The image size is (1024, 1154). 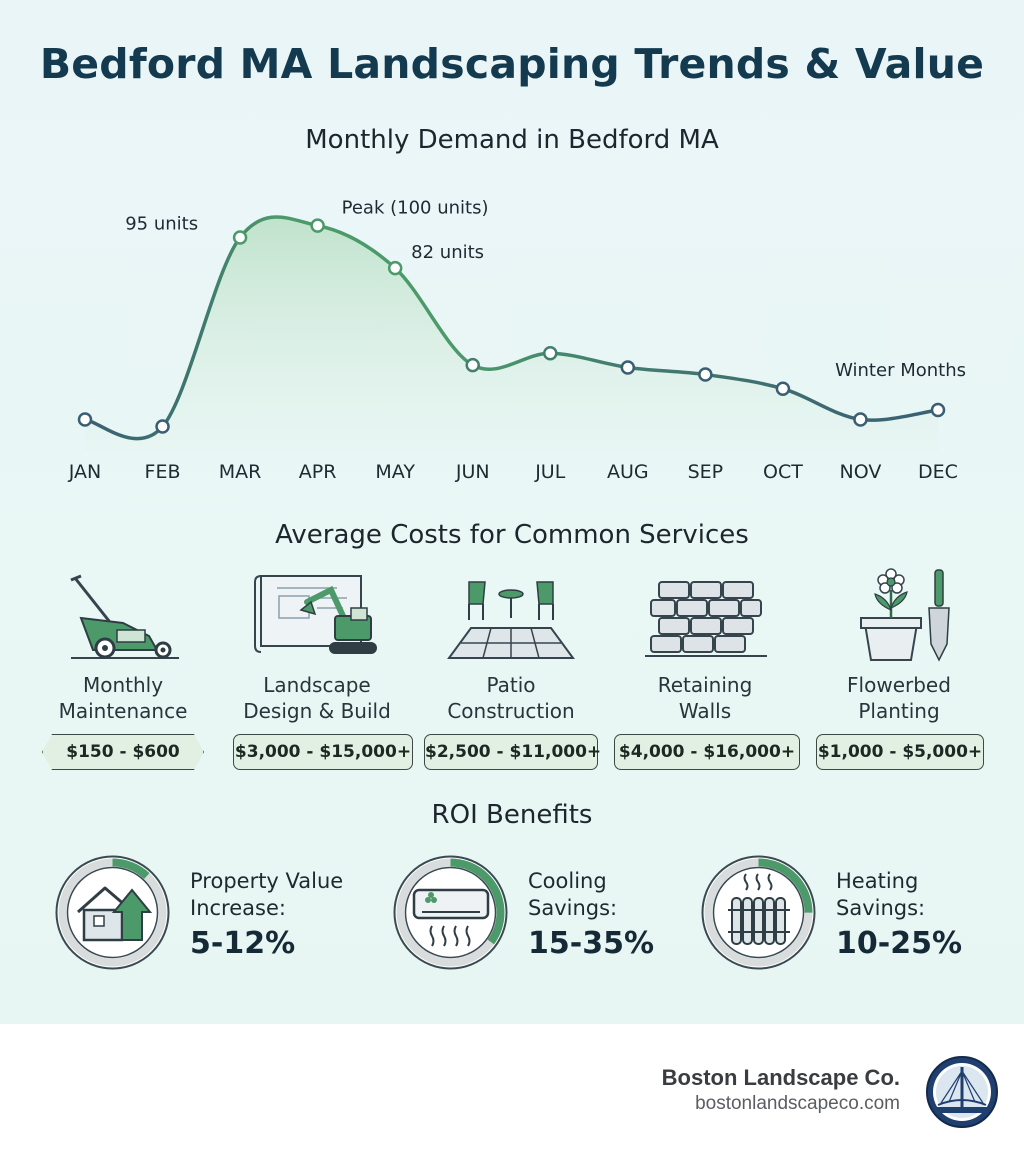 I want to click on chart-annotation: Peak (100 units), so click(x=415, y=208).